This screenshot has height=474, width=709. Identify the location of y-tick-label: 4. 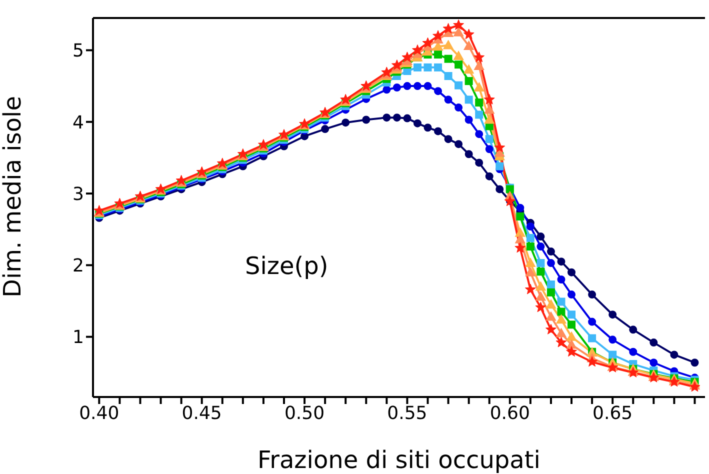
(78, 123).